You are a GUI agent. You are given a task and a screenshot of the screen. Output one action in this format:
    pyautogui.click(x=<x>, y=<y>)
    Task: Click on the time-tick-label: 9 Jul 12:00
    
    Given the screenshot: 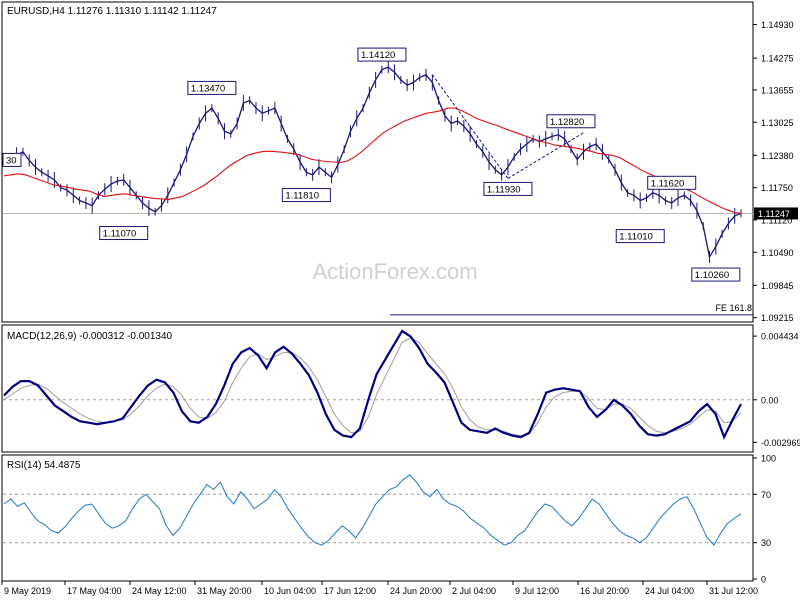 What is the action you would take?
    pyautogui.click(x=537, y=591)
    